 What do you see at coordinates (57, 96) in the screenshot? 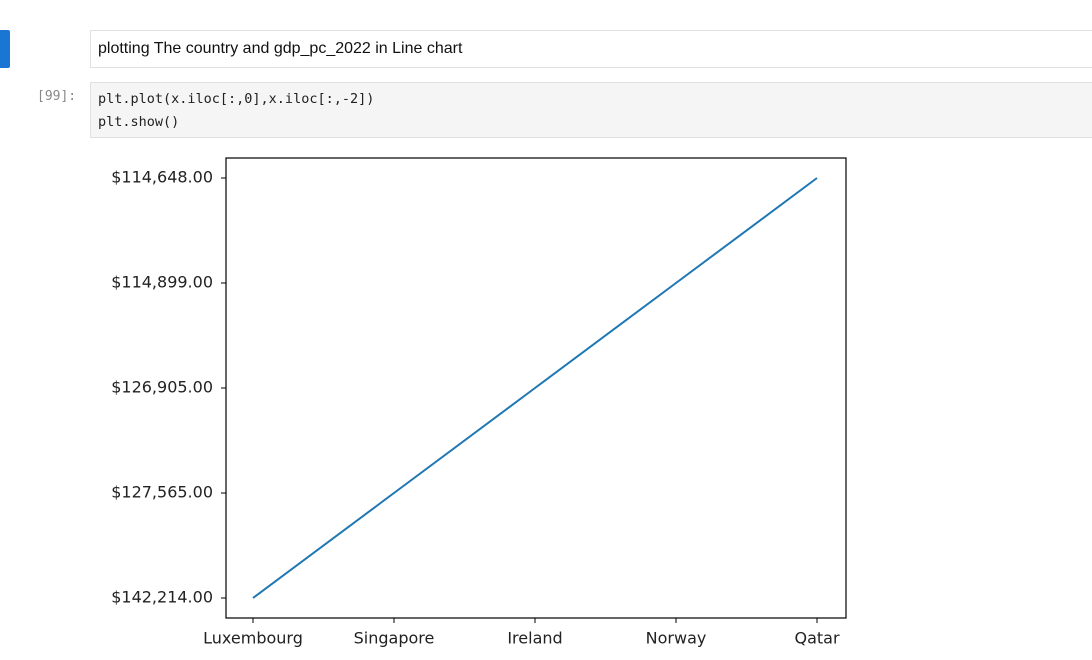
I see `cell-prompt: [99]:` at bounding box center [57, 96].